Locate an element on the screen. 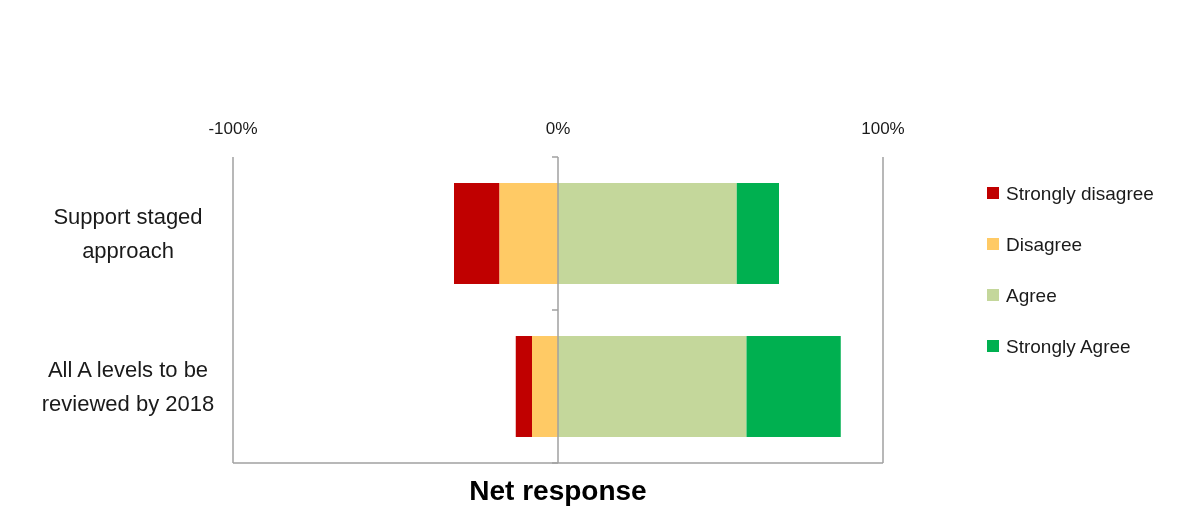  x-tick-label: -100% is located at coordinates (233, 128).